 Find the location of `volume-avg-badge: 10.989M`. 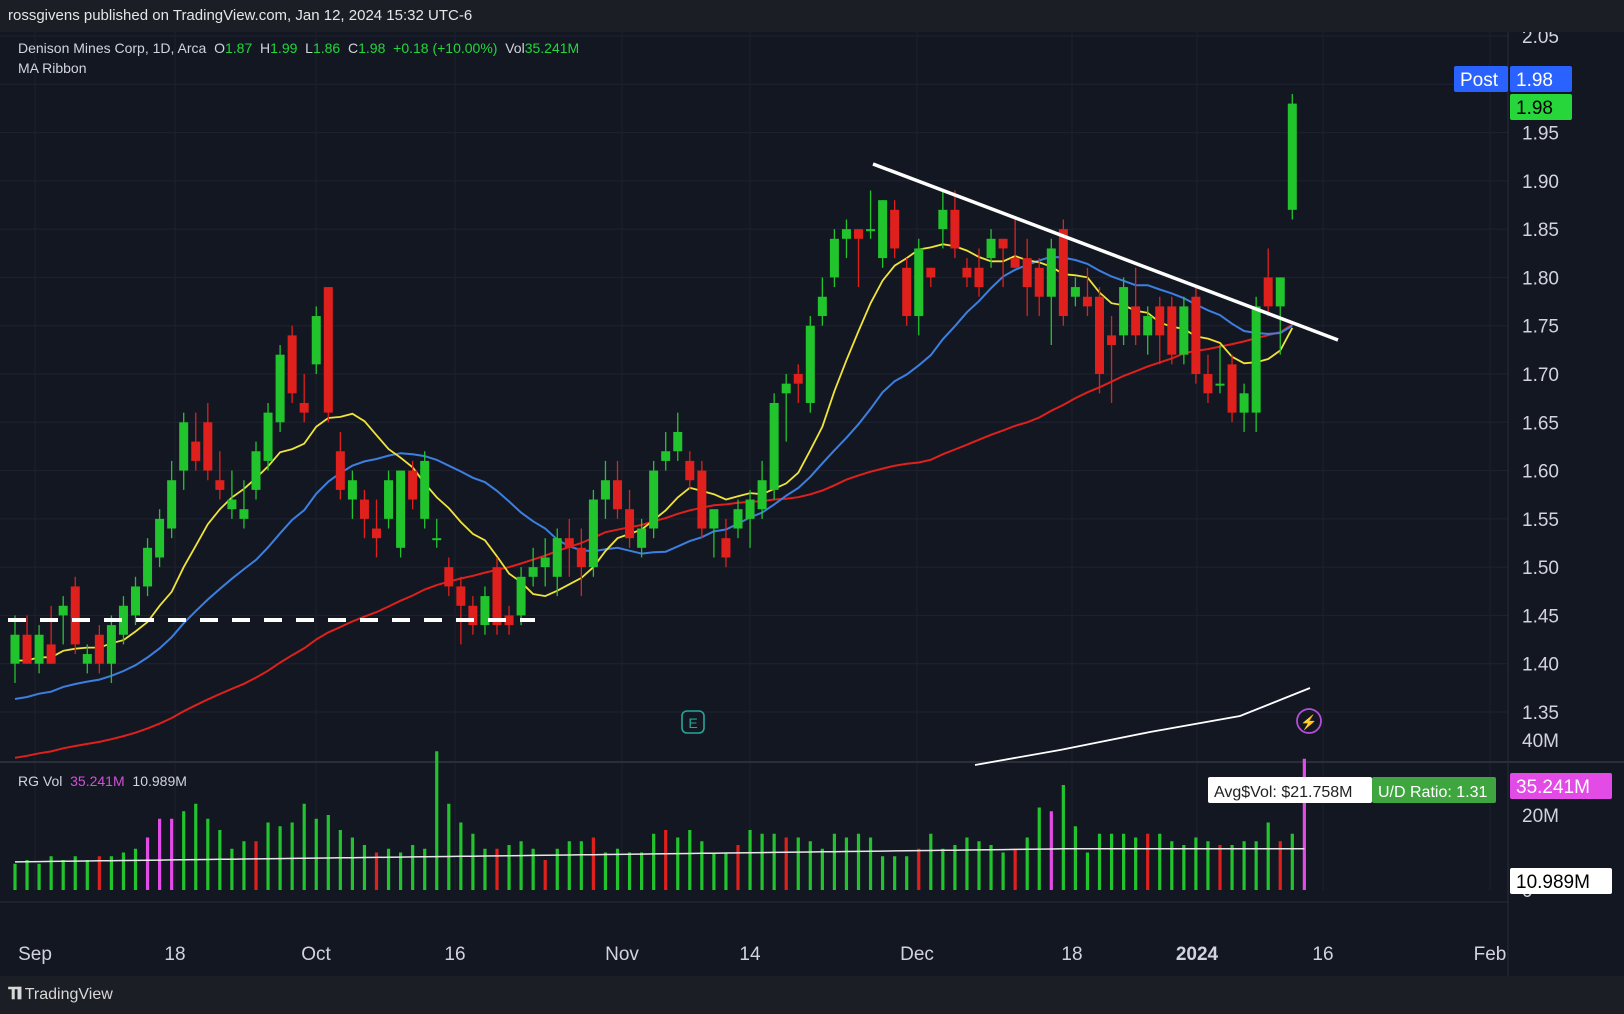

volume-avg-badge: 10.989M is located at coordinates (1561, 881).